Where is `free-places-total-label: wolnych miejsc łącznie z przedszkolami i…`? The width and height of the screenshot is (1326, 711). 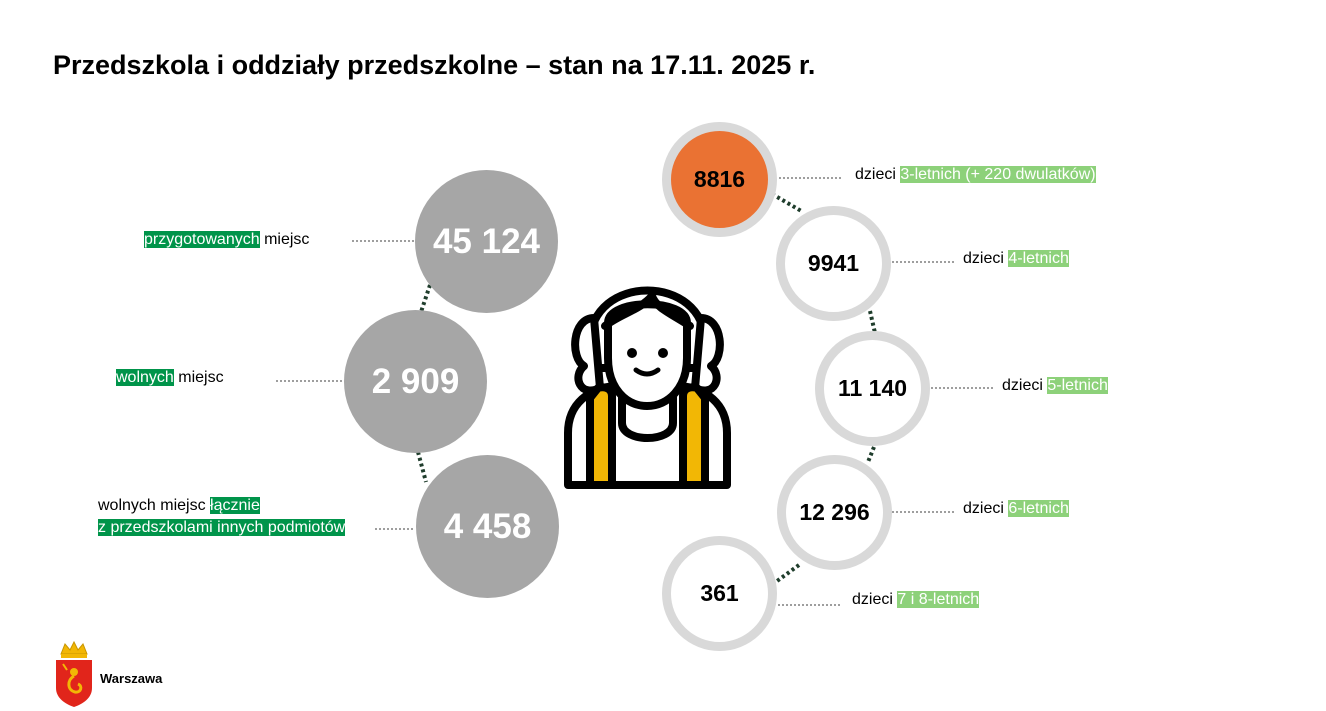
free-places-total-label: wolnych miejsc łącznie z przedszkolami i… is located at coordinates (222, 517).